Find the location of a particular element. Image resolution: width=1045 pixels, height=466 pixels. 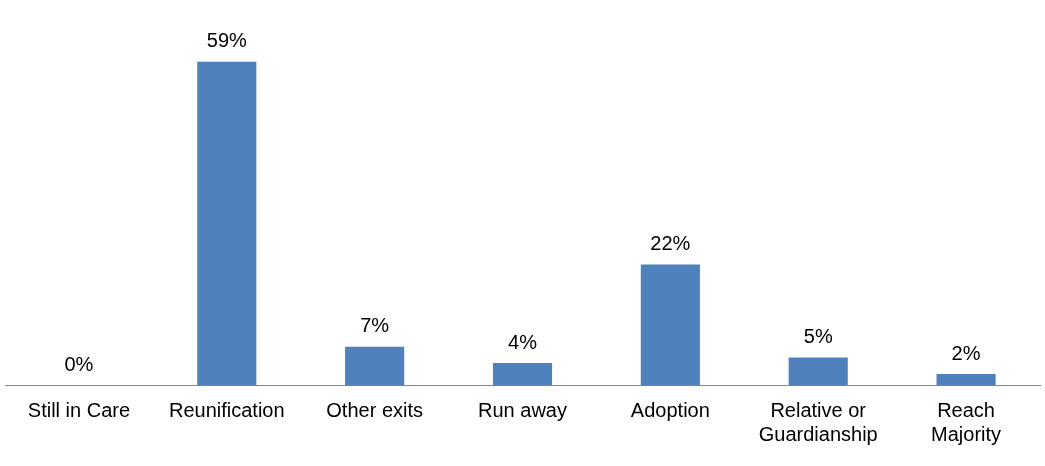

data-label: 5% is located at coordinates (818, 336).